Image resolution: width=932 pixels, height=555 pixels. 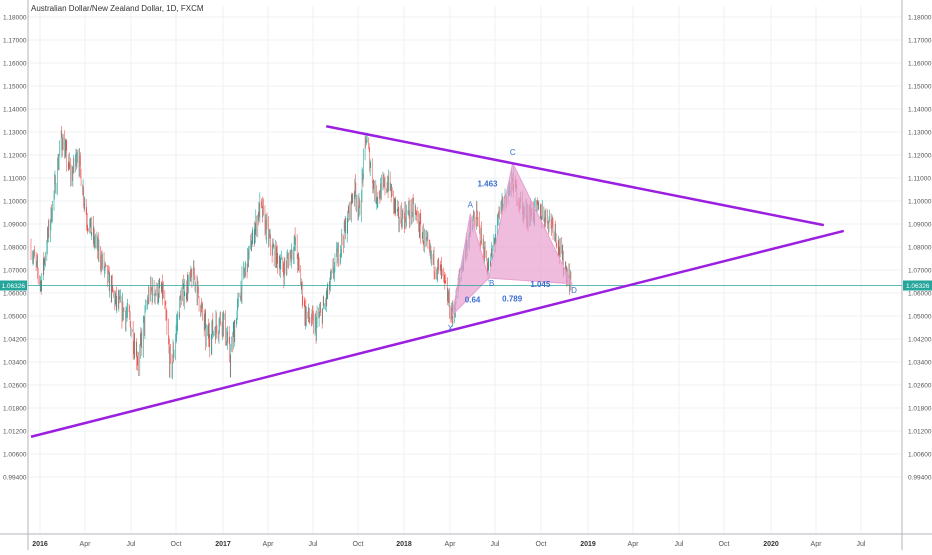 What do you see at coordinates (15, 18) in the screenshot?
I see `y-tick-label-left: 1.18000` at bounding box center [15, 18].